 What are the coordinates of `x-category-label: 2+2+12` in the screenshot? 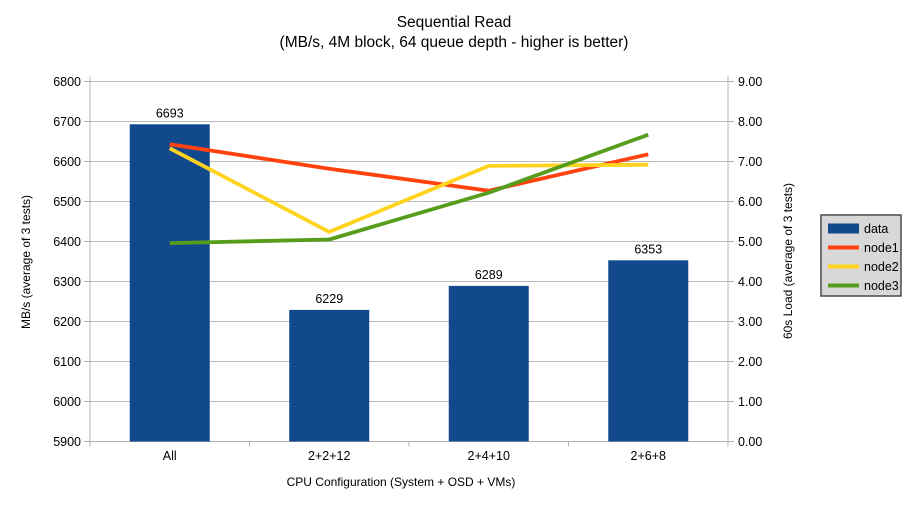 It's located at (329, 456).